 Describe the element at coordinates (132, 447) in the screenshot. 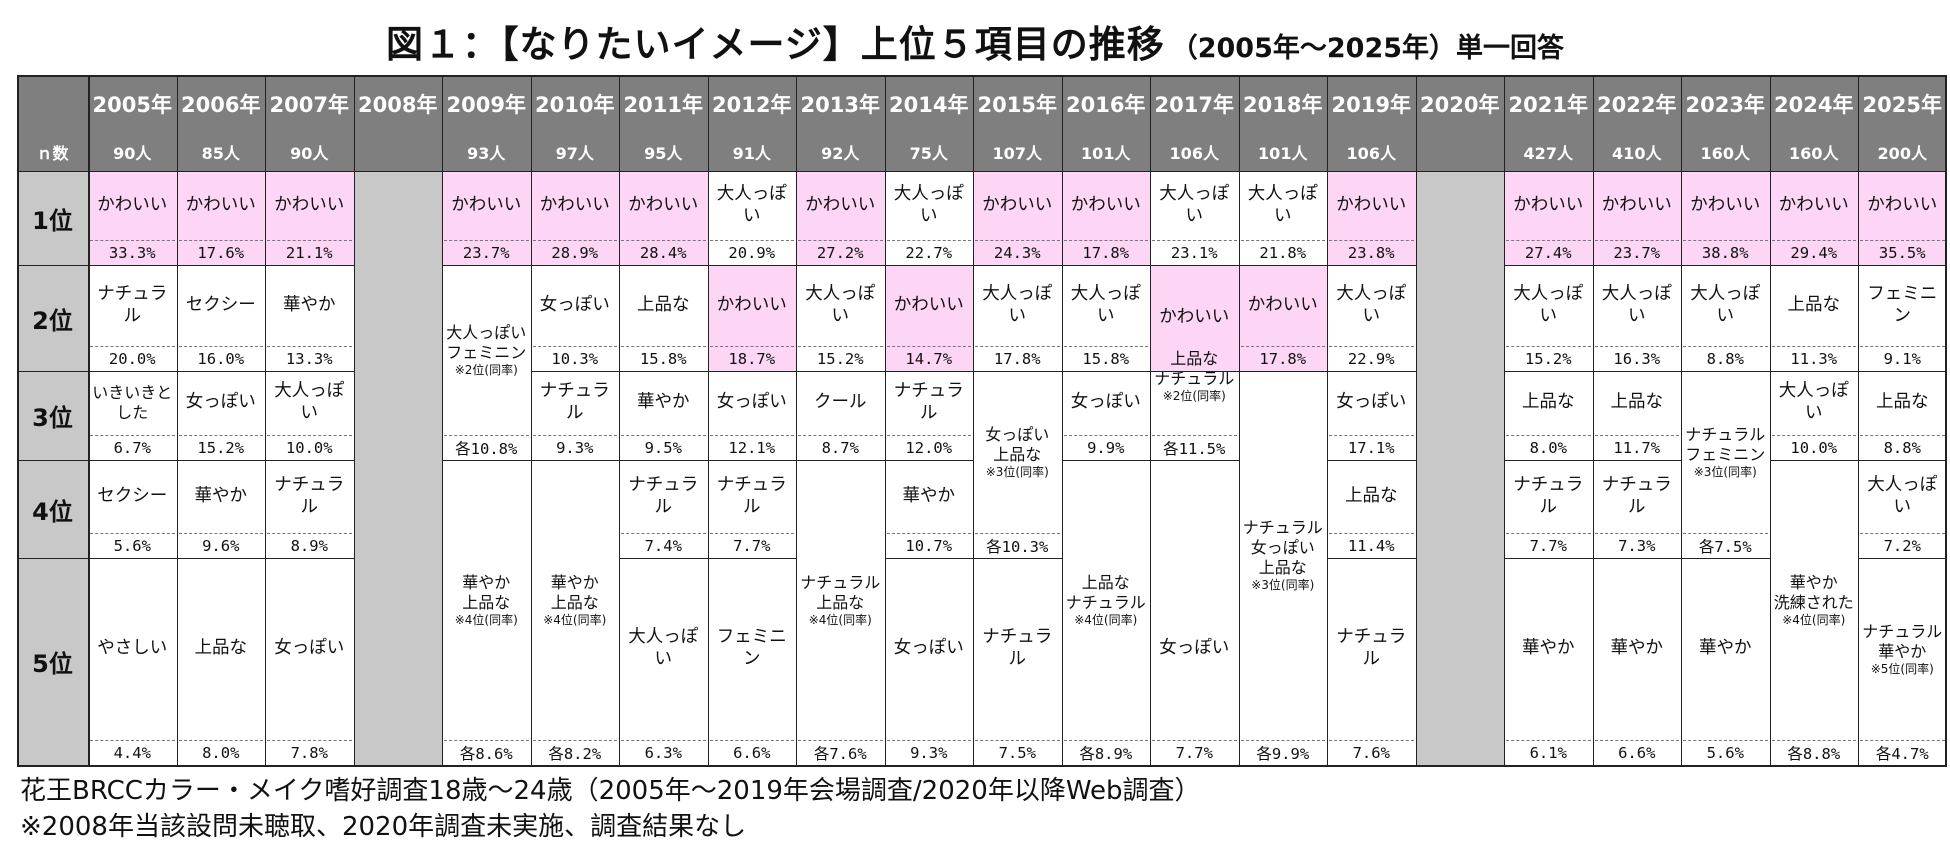

I see `cell-percent: 6.7%` at that location.